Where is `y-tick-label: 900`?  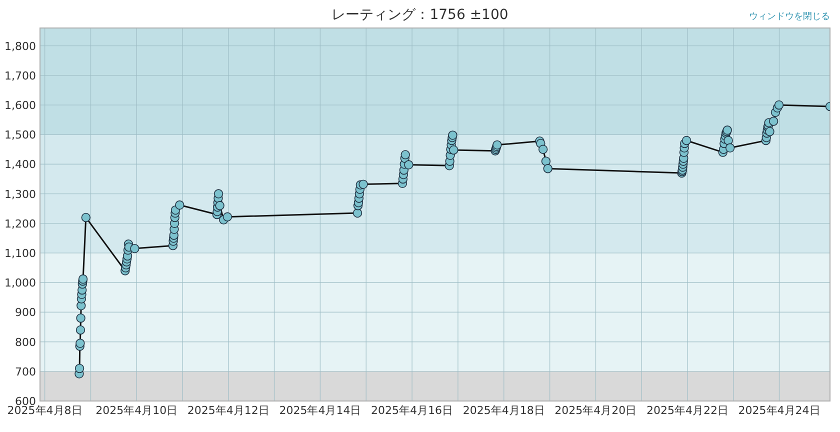
y-tick-label: 900 is located at coordinates (25, 313).